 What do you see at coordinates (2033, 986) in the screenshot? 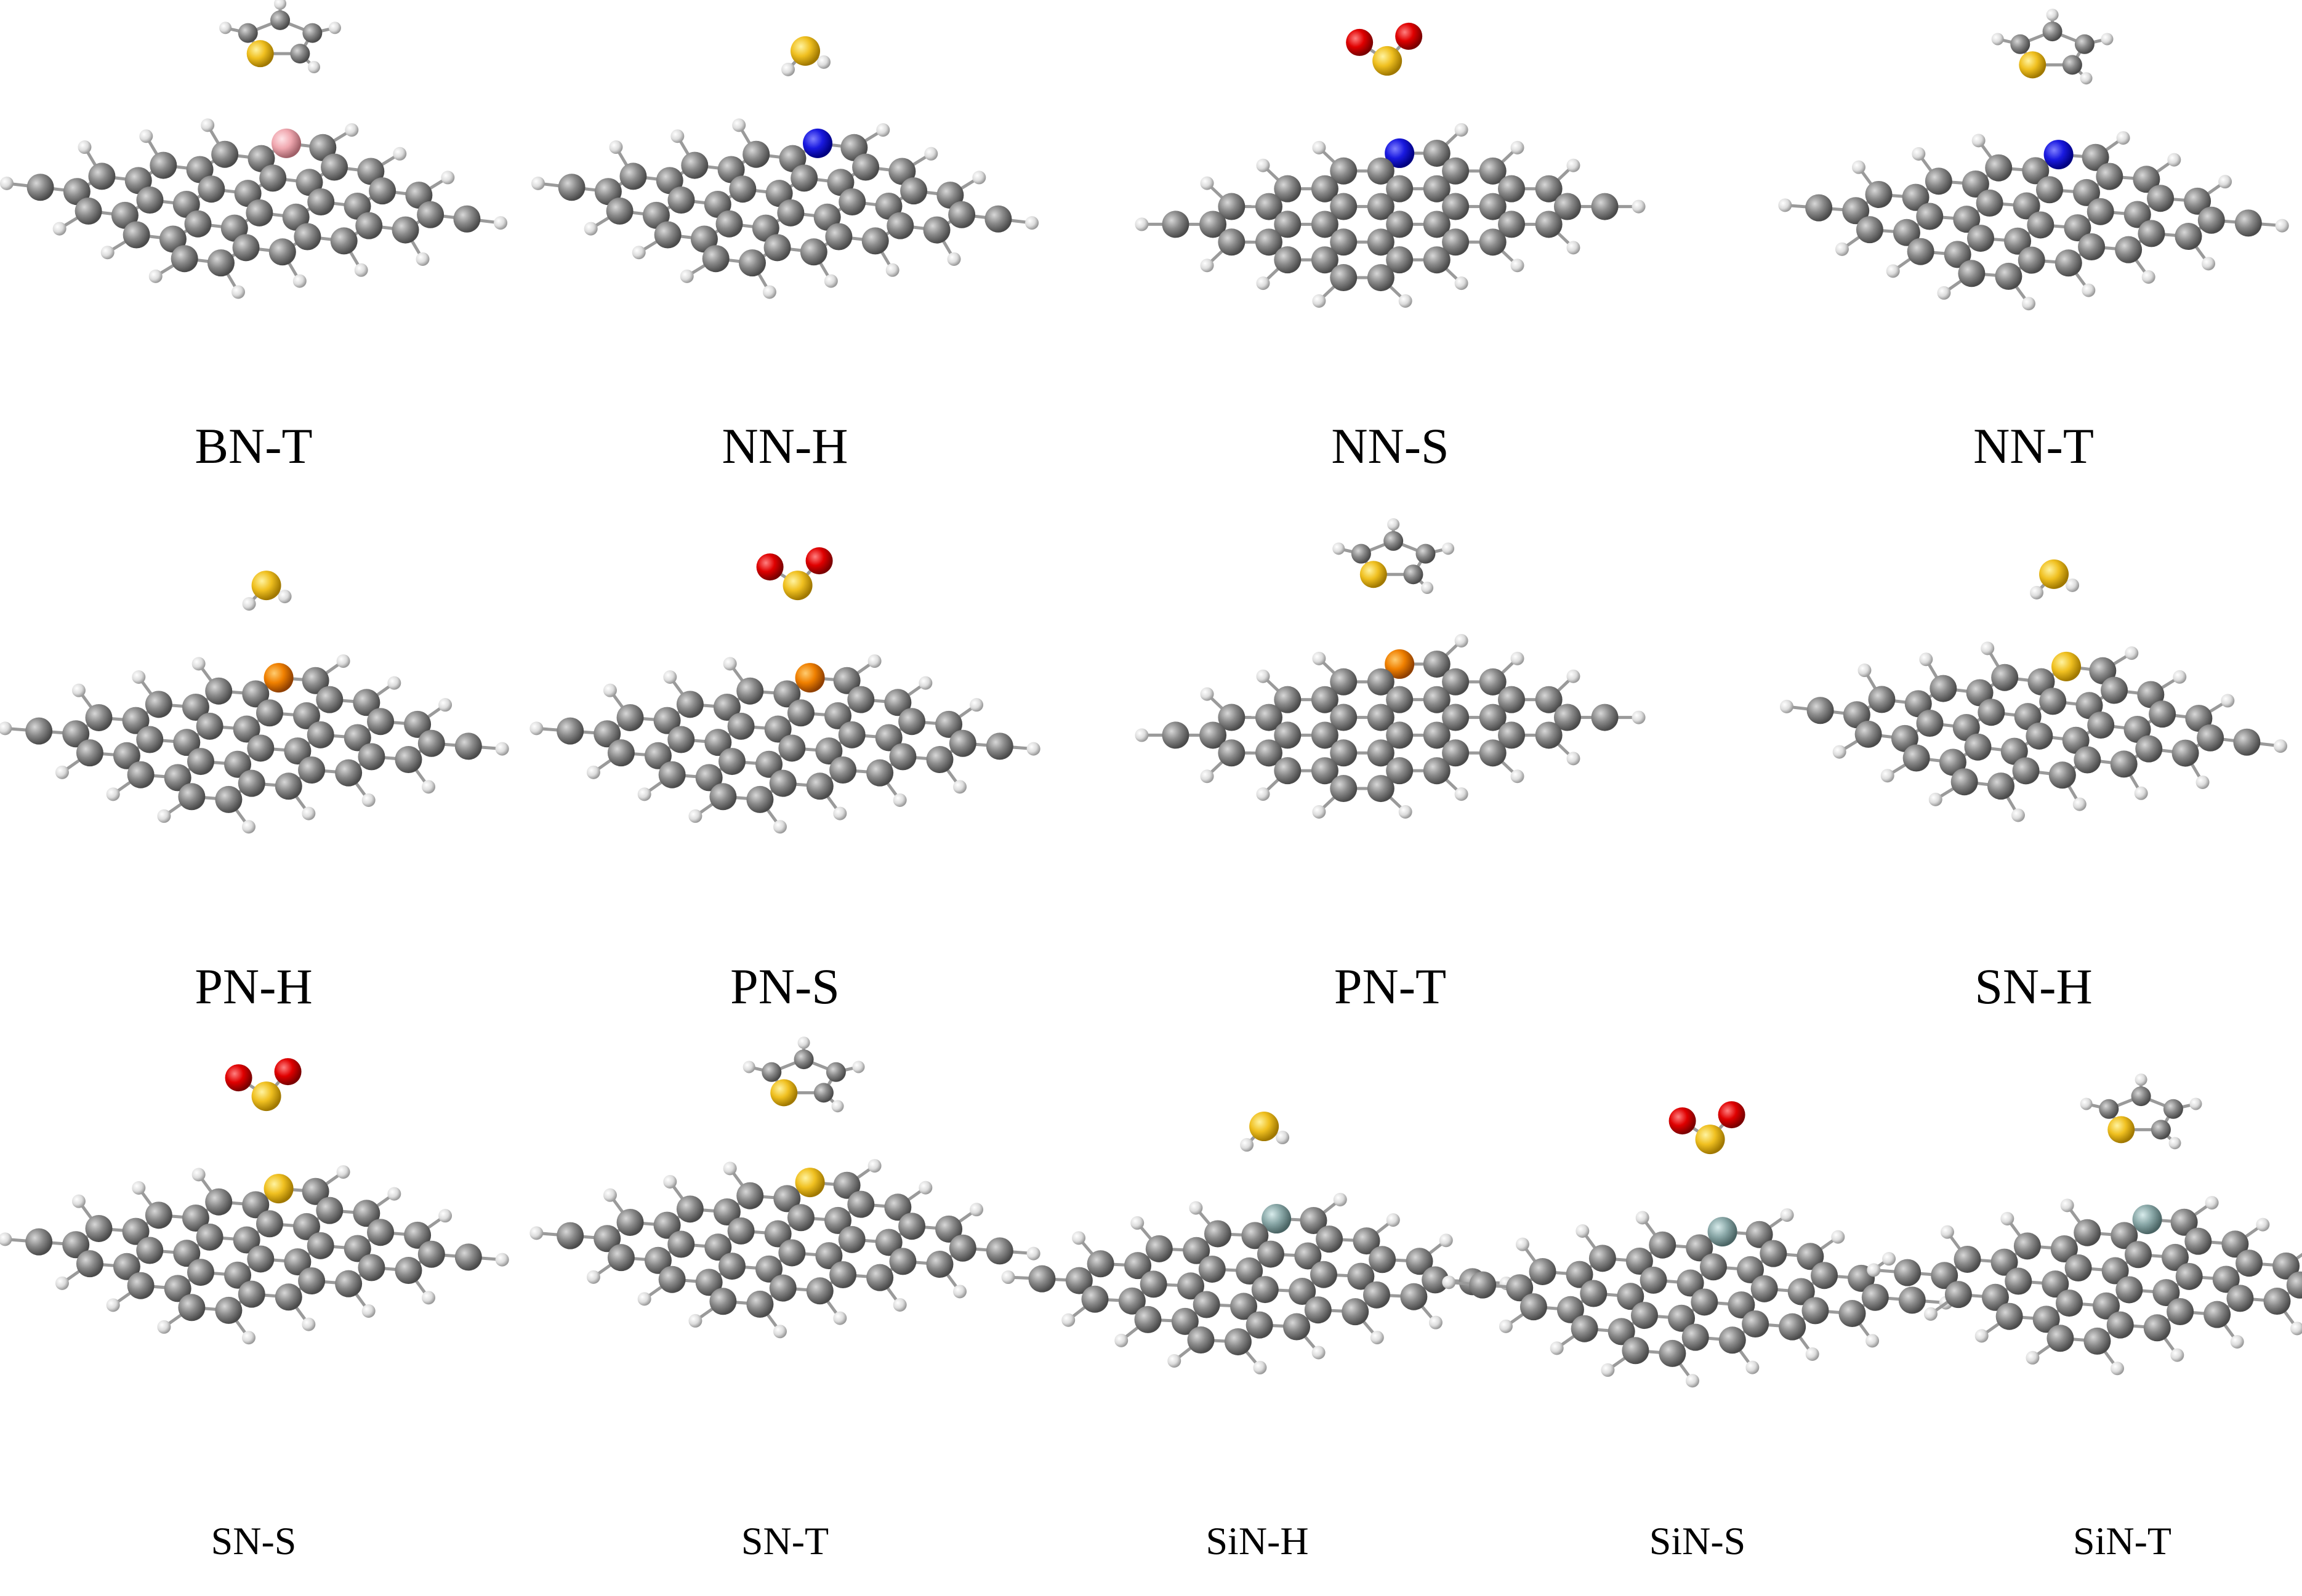
I see `panel-label: SN-H` at bounding box center [2033, 986].